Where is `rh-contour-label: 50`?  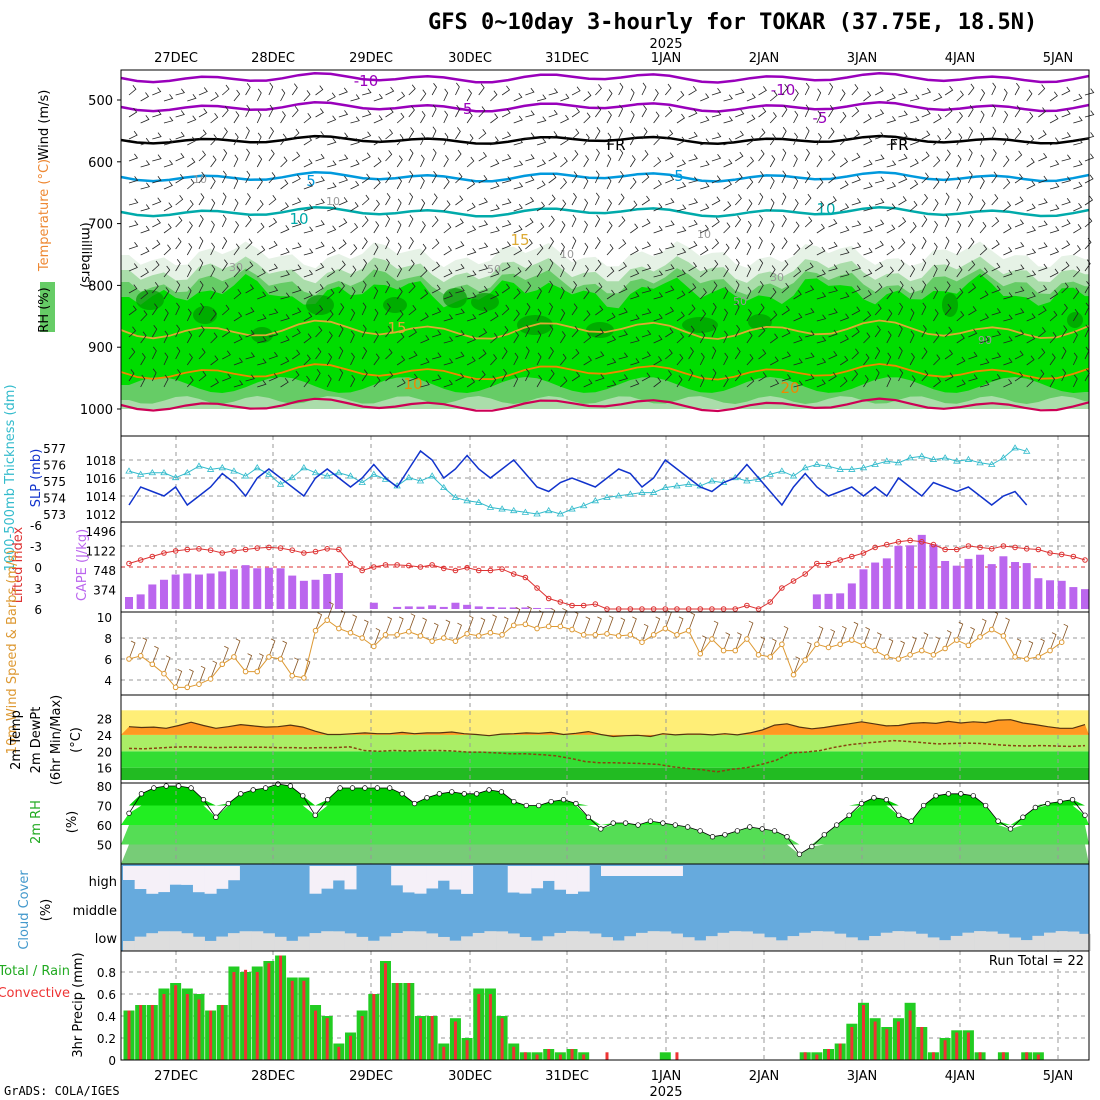 rh-contour-label: 50 is located at coordinates (740, 301).